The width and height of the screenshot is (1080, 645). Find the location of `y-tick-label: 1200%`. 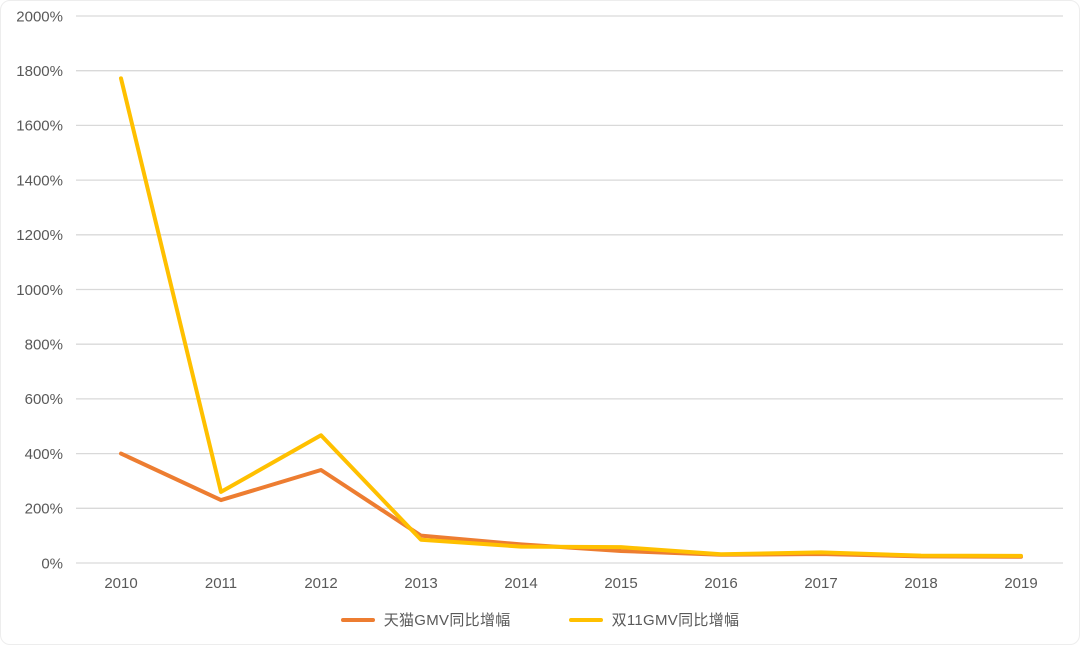

y-tick-label: 1200% is located at coordinates (39, 235).